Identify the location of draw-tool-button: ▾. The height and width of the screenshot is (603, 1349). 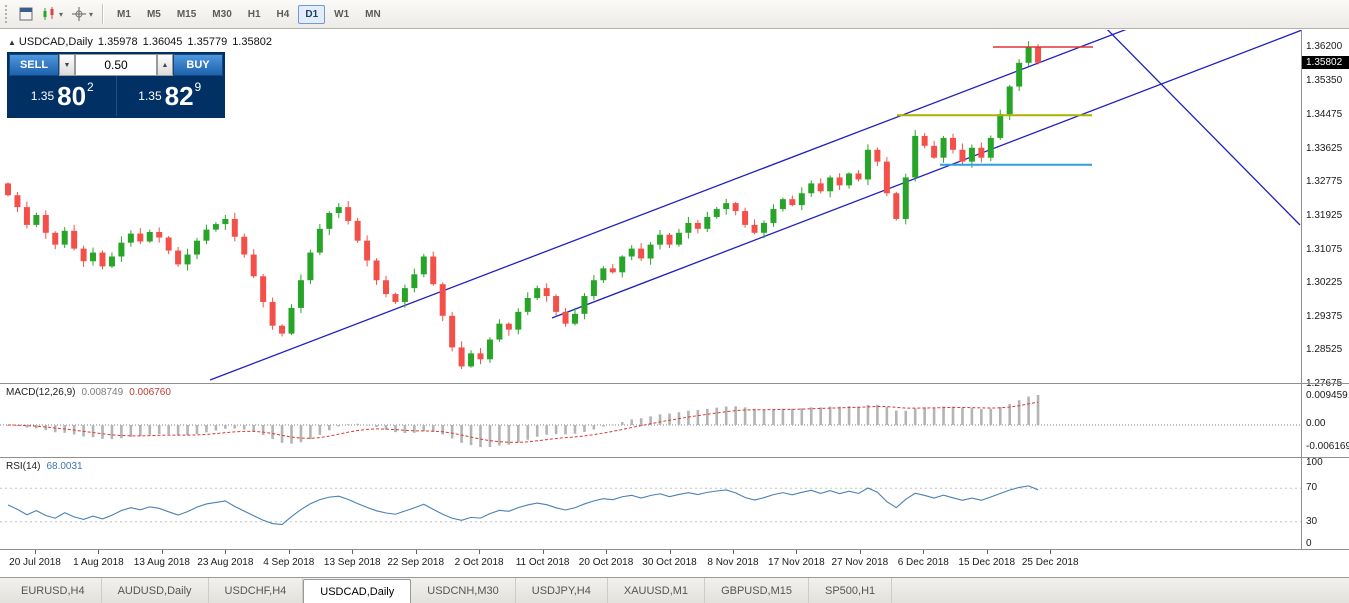
(82, 14).